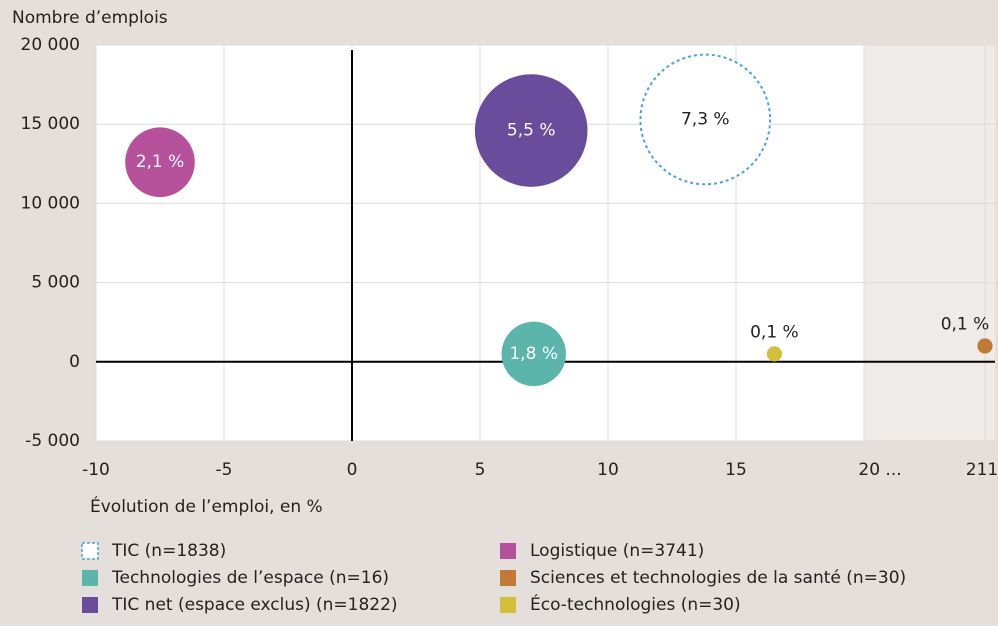 This screenshot has height=626, width=998. I want to click on x-axis-label: Évolution de l’emploi, en %, so click(206, 506).